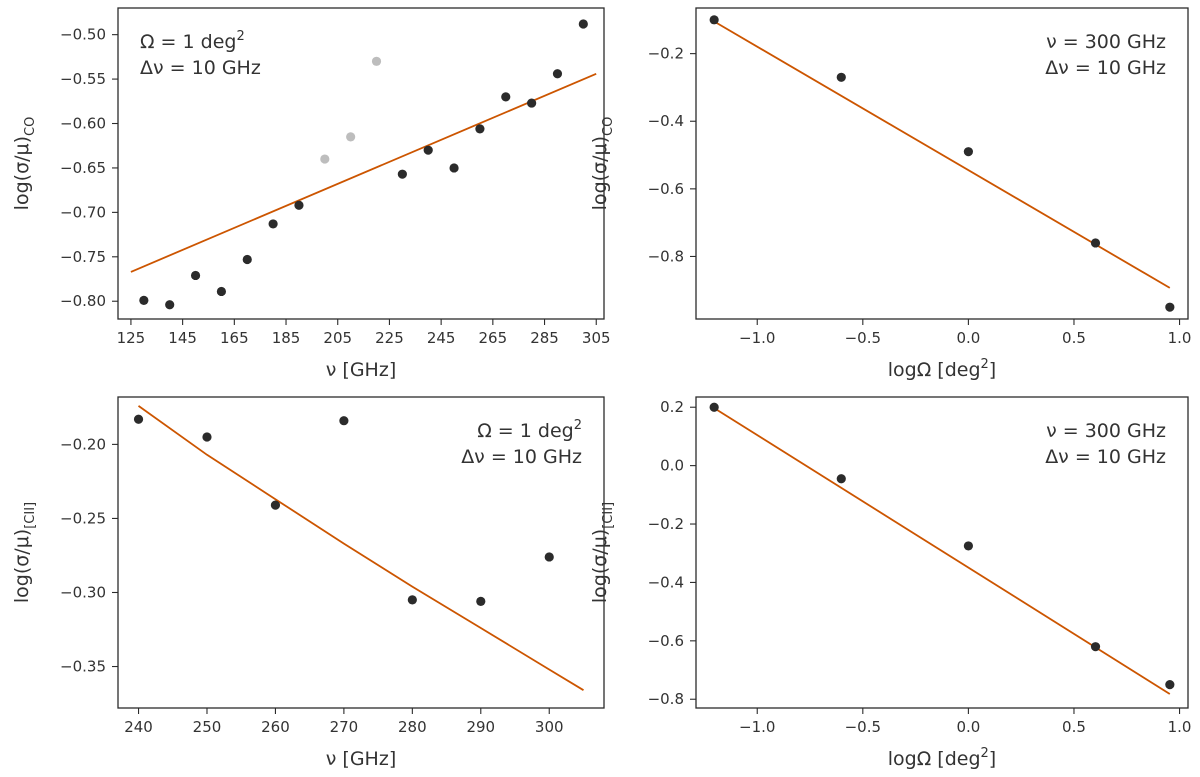 The image size is (1200, 777). What do you see at coordinates (138, 727) in the screenshot?
I see `x-tick-label: 240` at bounding box center [138, 727].